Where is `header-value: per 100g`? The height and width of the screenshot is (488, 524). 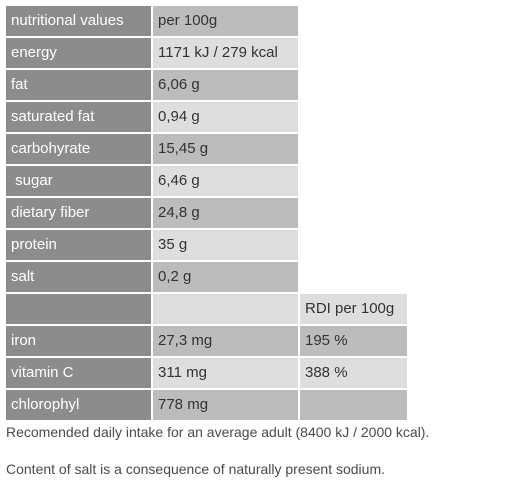
header-value: per 100g is located at coordinates (225, 21).